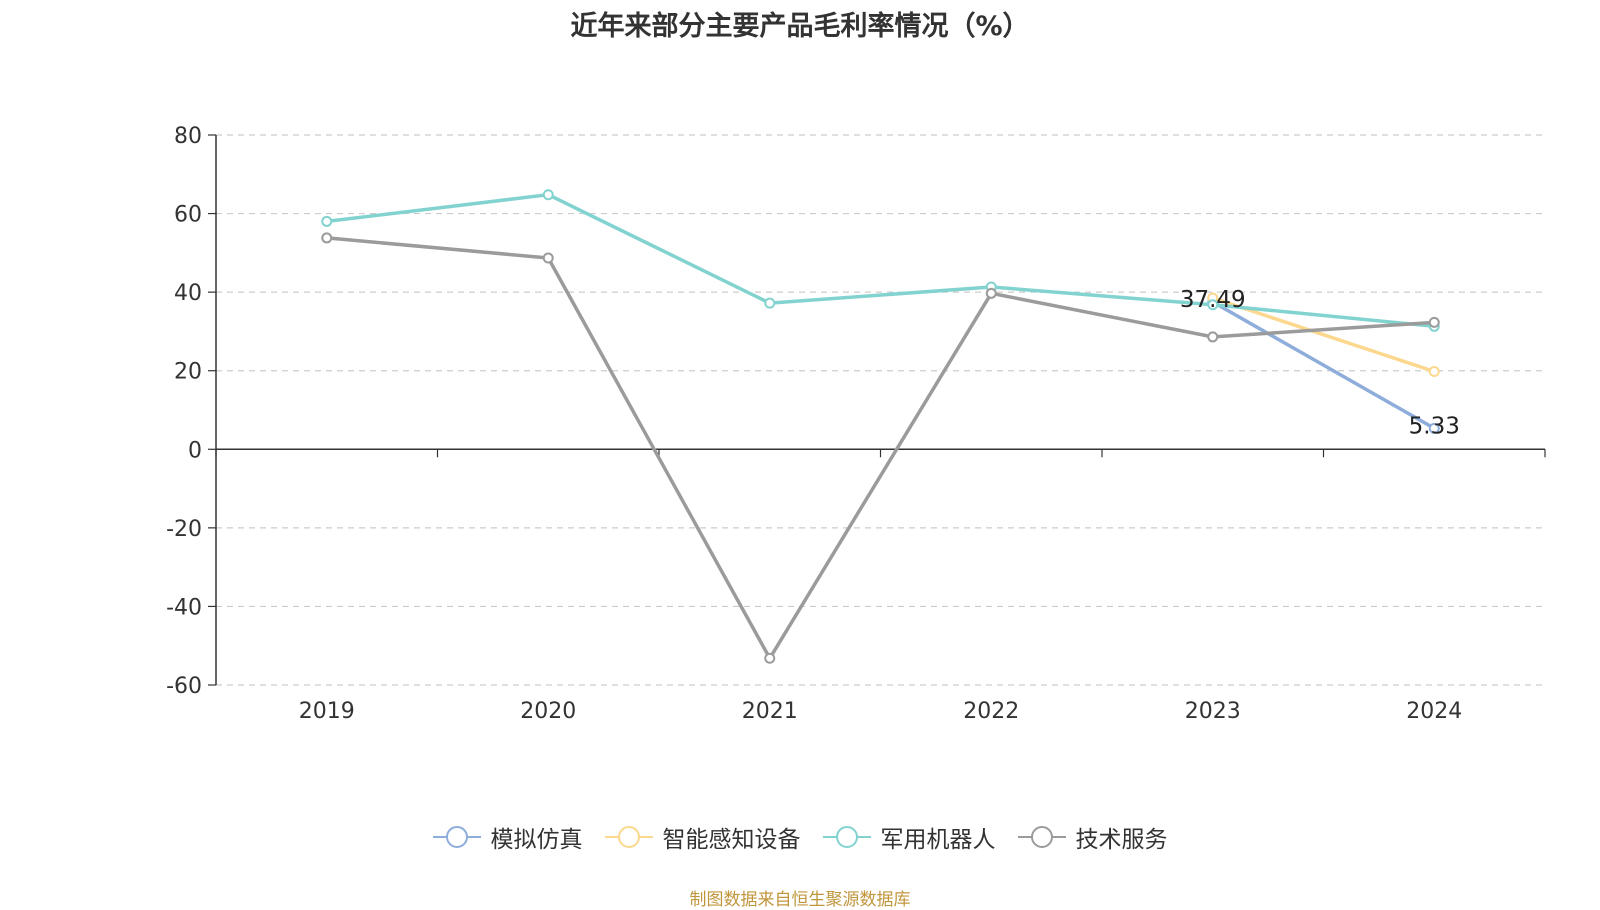  What do you see at coordinates (536, 840) in the screenshot?
I see `legend-label: 模拟仿真` at bounding box center [536, 840].